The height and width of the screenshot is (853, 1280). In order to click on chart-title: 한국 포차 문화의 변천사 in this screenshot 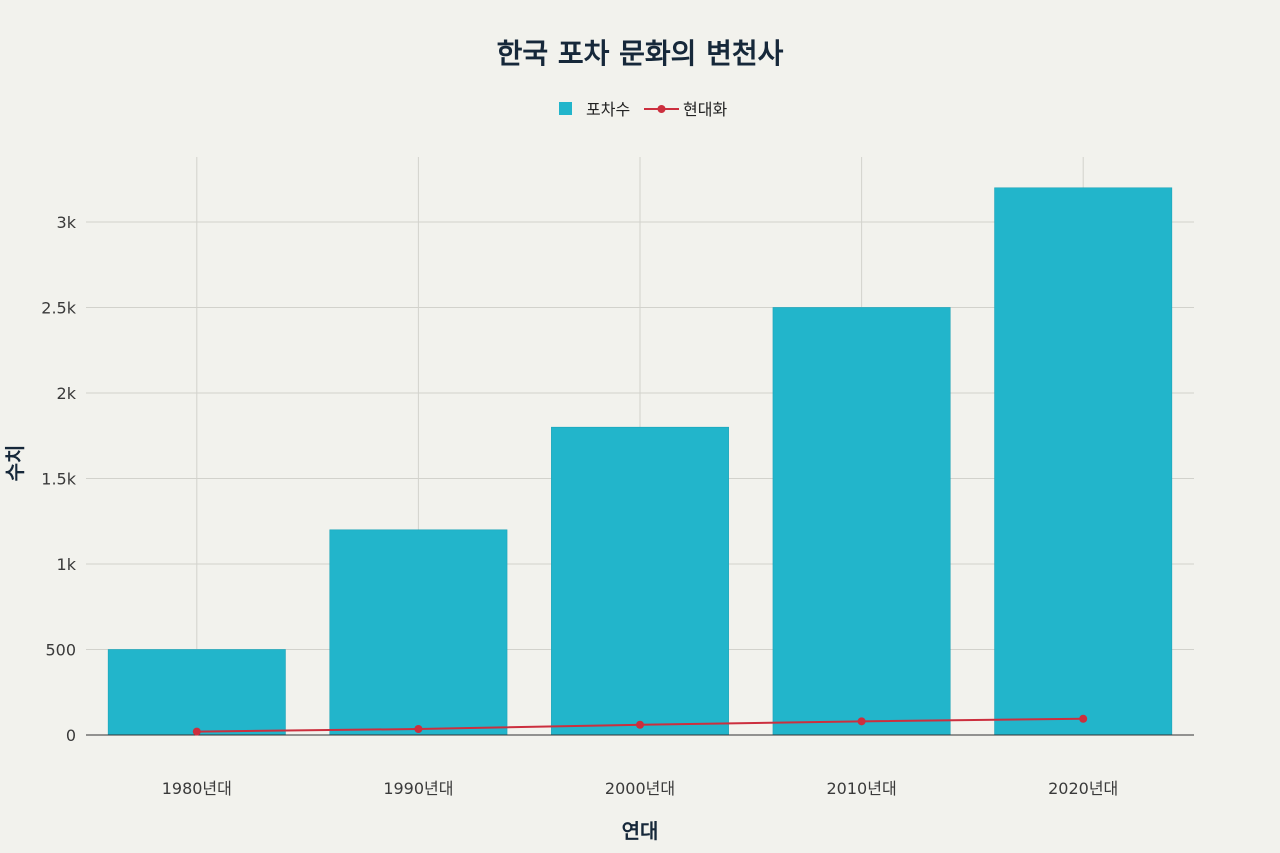, I will do `click(640, 53)`.